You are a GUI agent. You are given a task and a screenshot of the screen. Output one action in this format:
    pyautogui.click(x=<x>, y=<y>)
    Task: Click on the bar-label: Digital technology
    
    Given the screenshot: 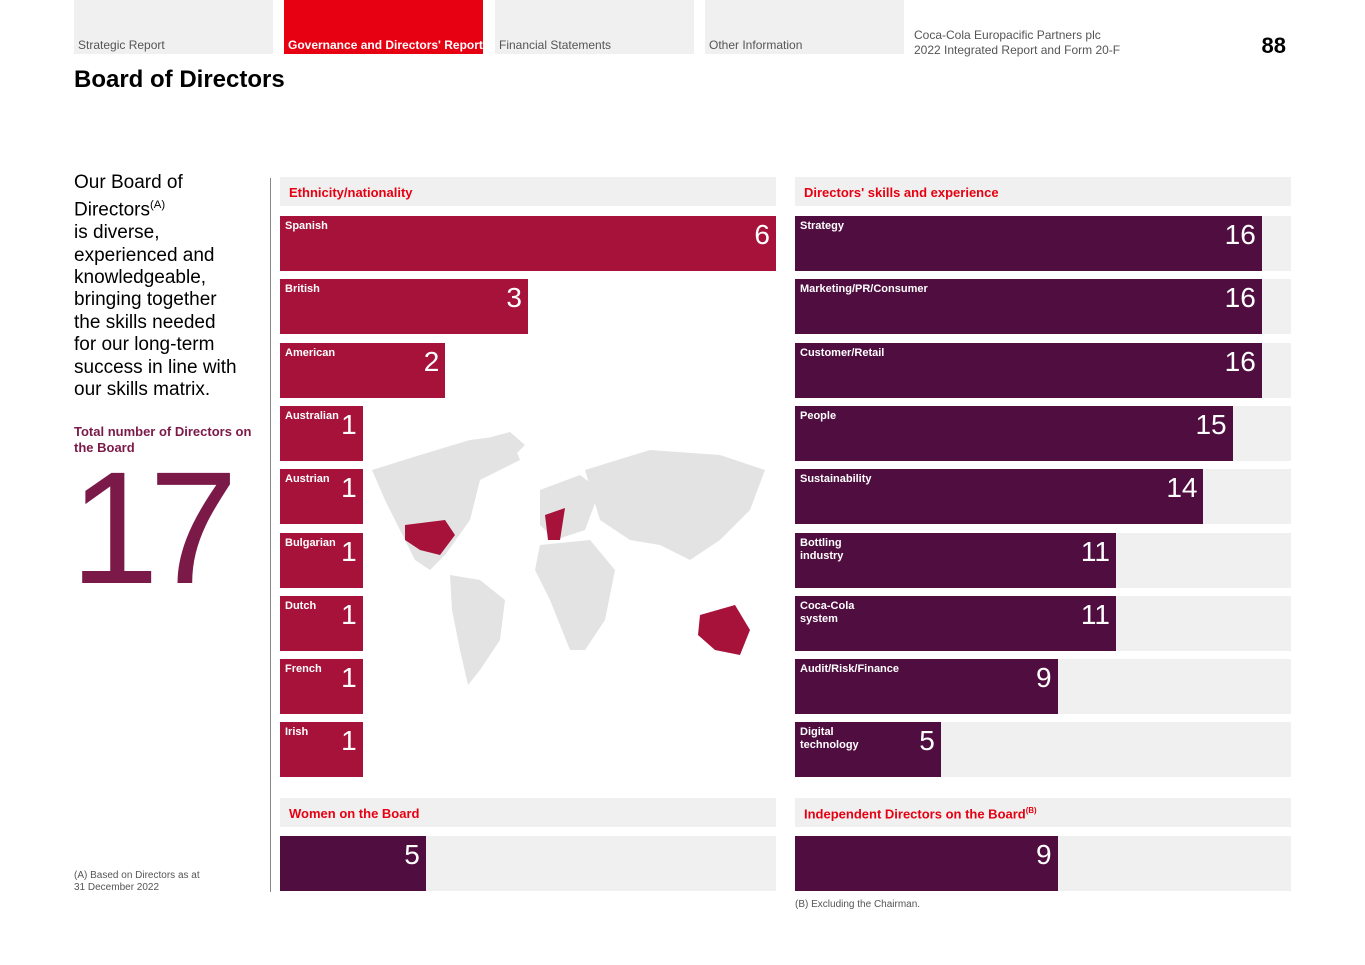 What is the action you would take?
    pyautogui.click(x=829, y=739)
    